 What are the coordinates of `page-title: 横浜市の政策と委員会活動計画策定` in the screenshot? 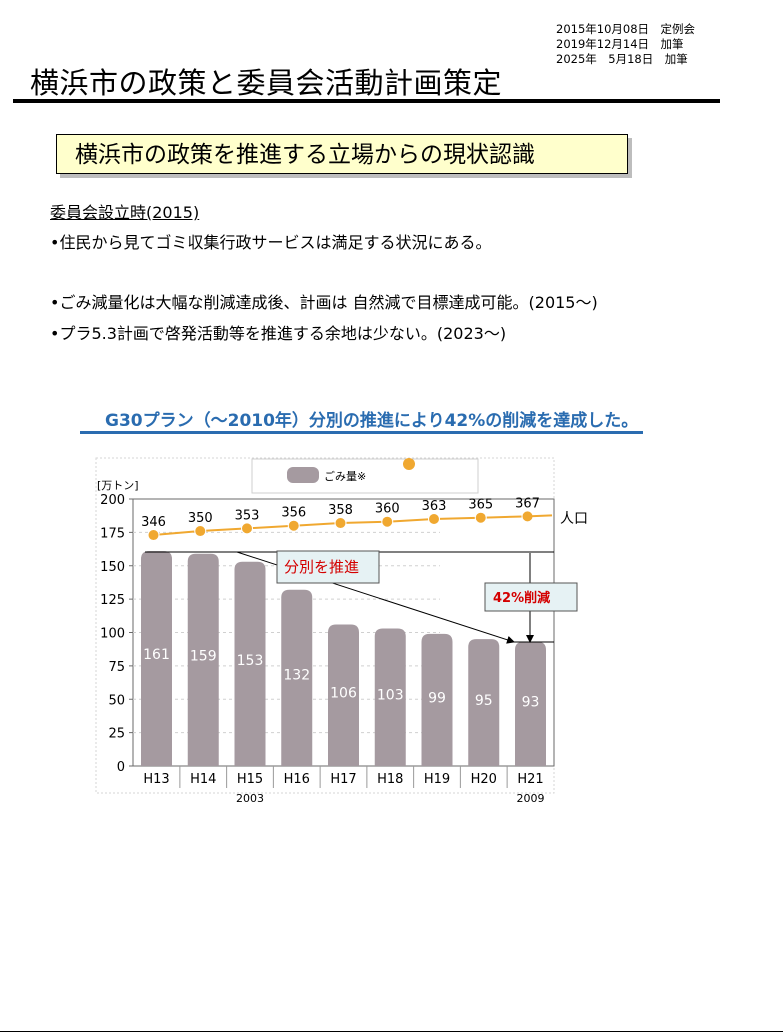 It's located at (266, 83).